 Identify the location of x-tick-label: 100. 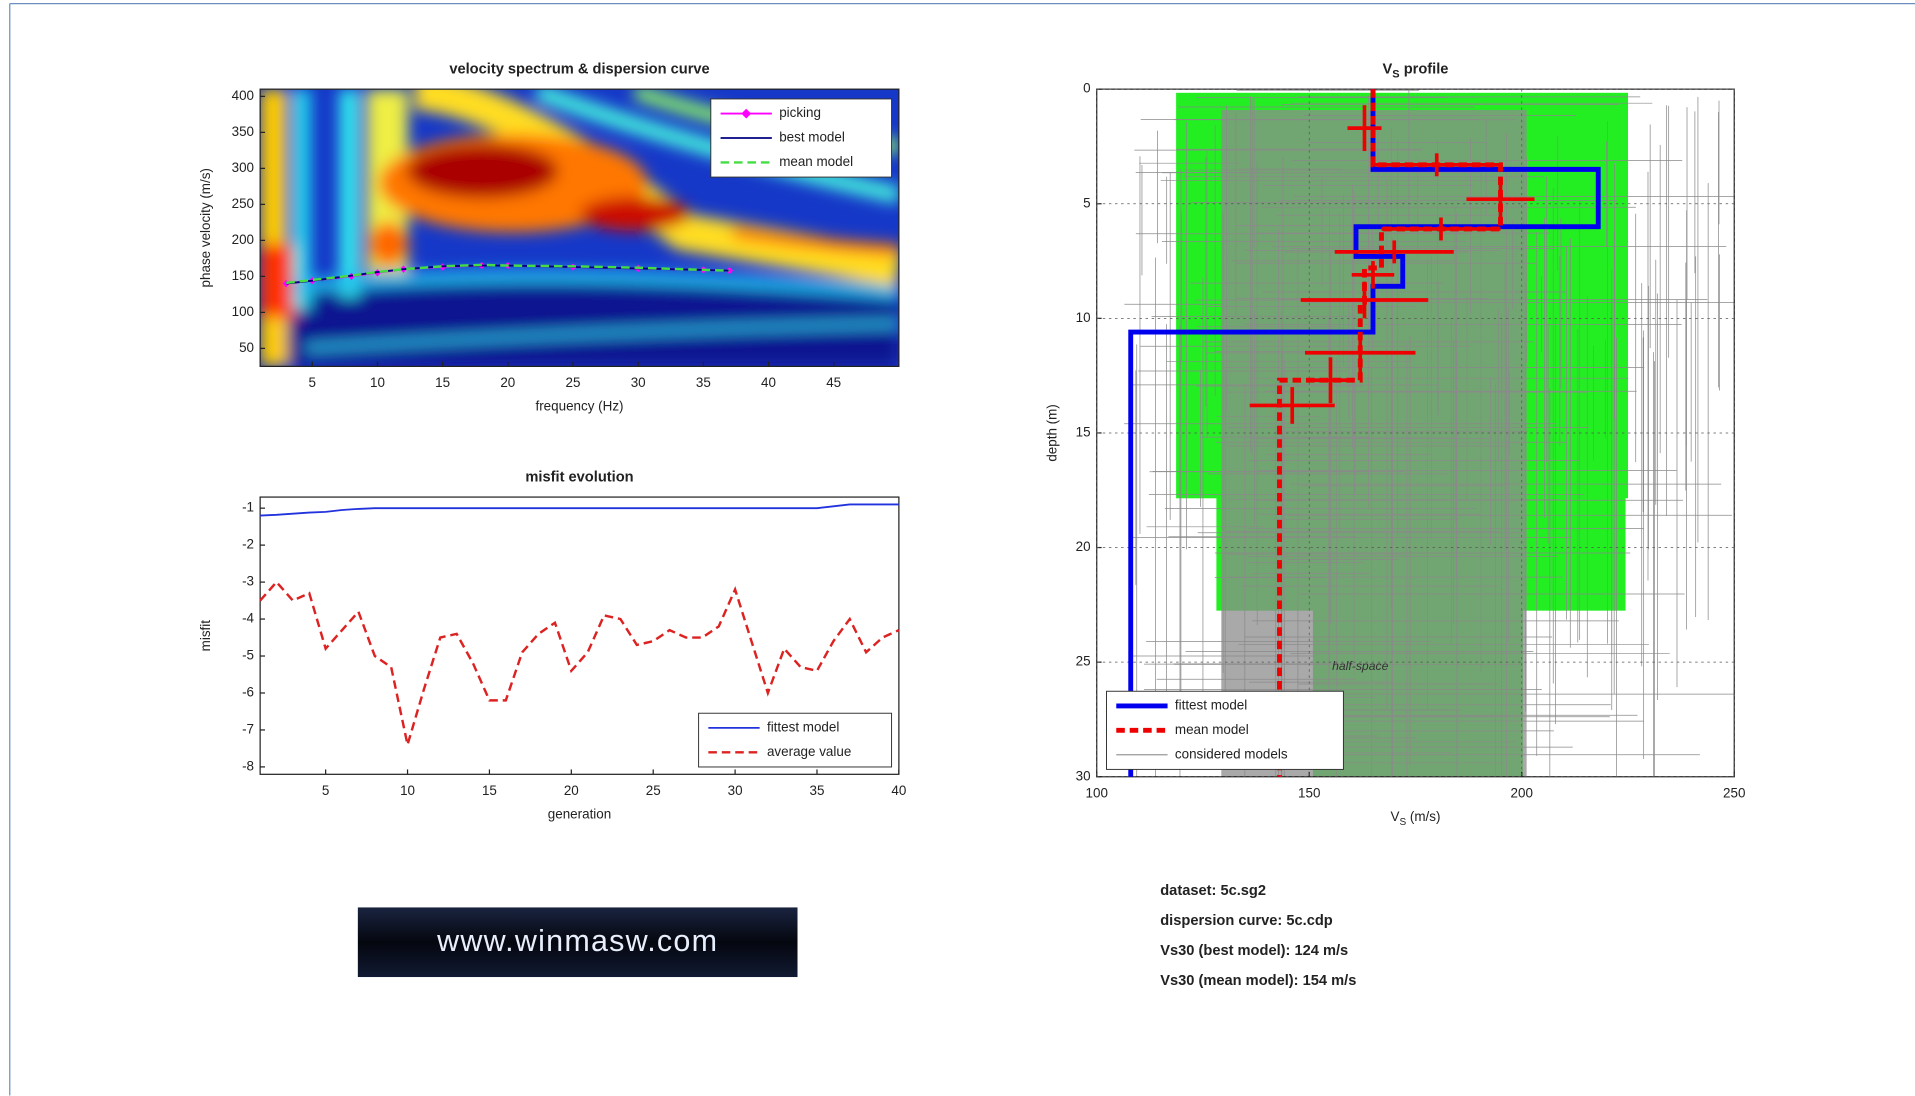
(1097, 792).